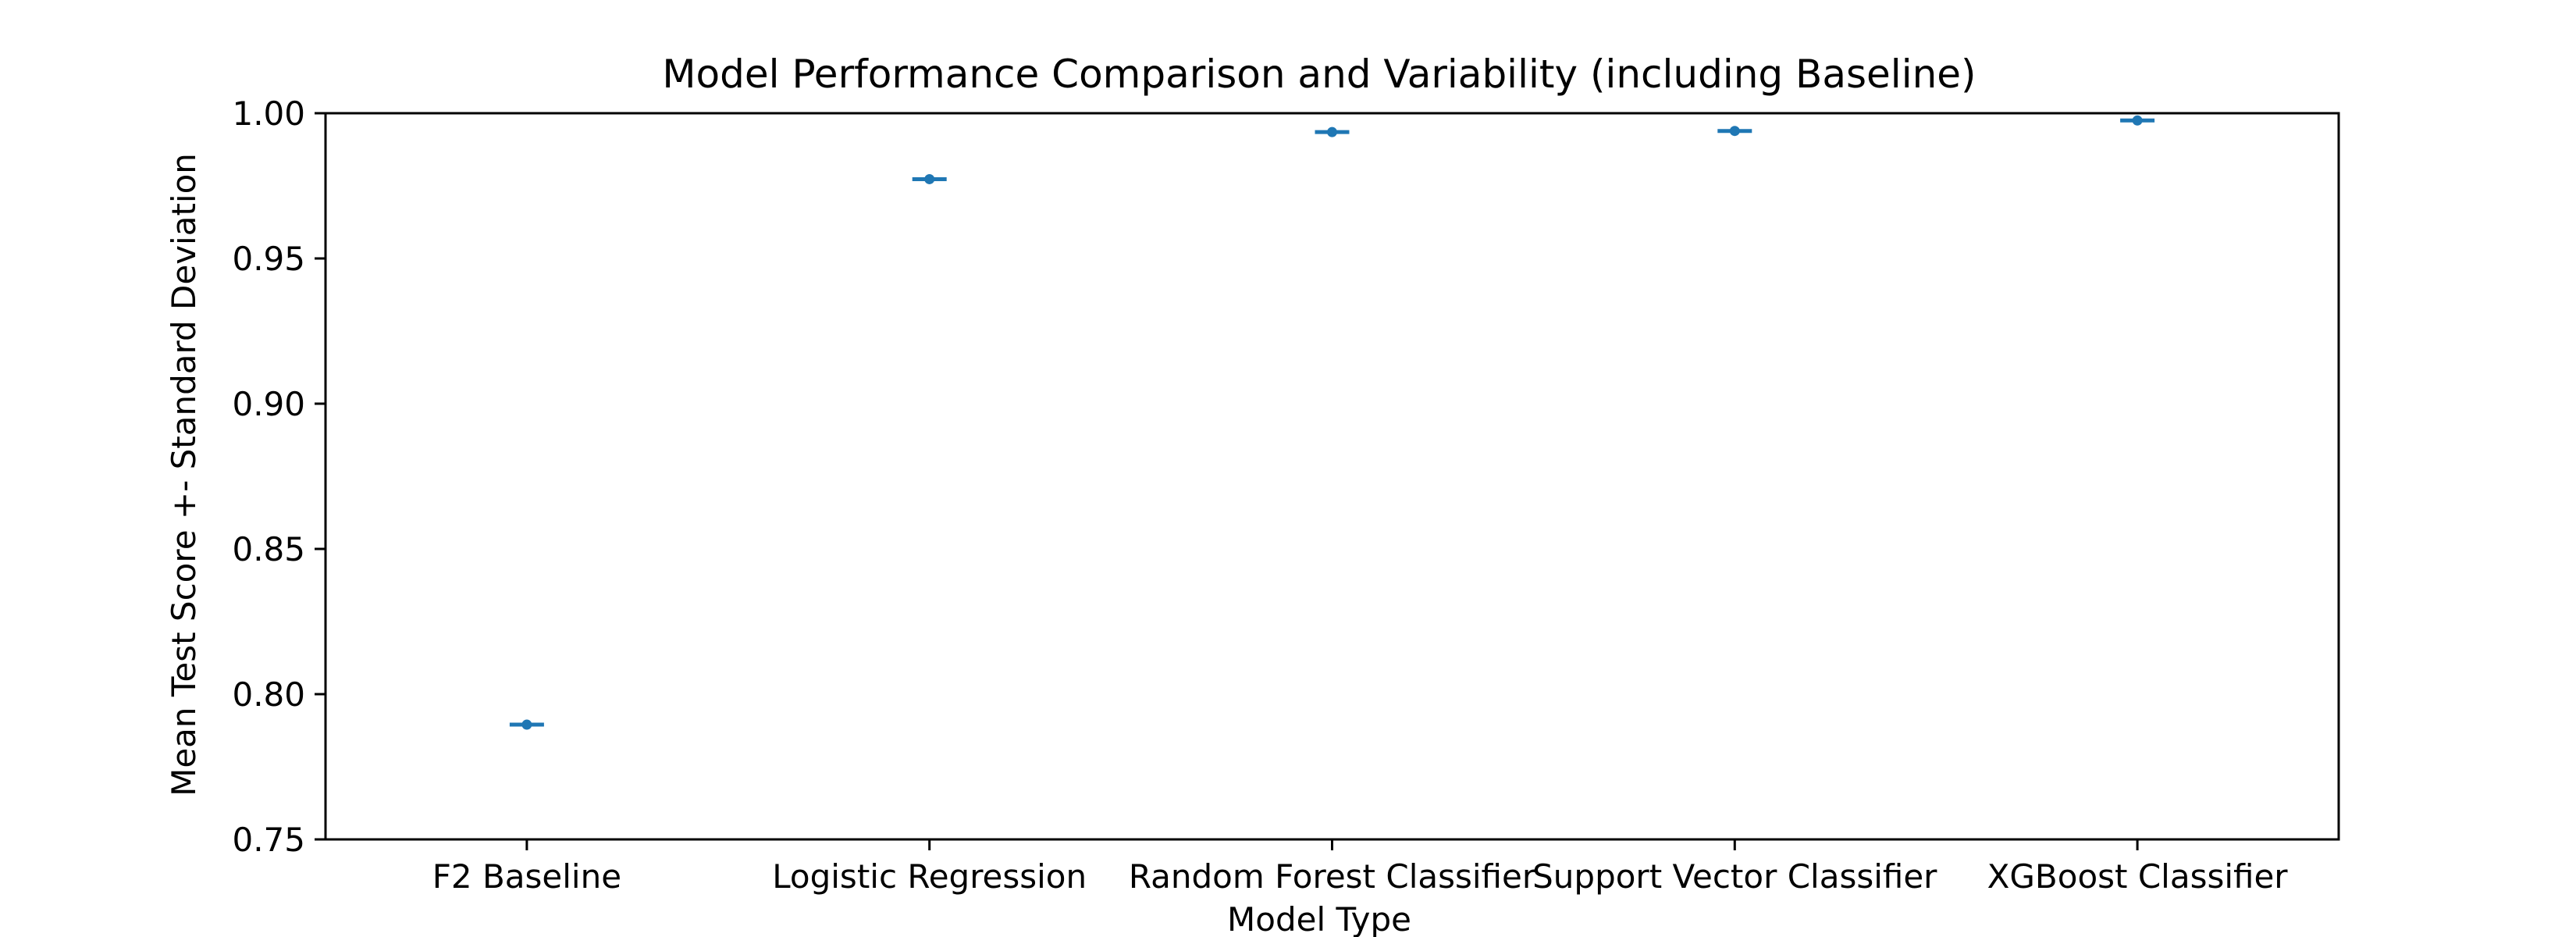 The height and width of the screenshot is (937, 2576). What do you see at coordinates (268, 549) in the screenshot?
I see `y-tick-label: 0.85` at bounding box center [268, 549].